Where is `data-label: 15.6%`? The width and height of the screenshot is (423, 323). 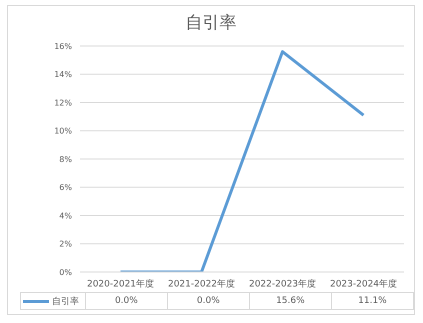
data-label: 15.6% is located at coordinates (290, 301).